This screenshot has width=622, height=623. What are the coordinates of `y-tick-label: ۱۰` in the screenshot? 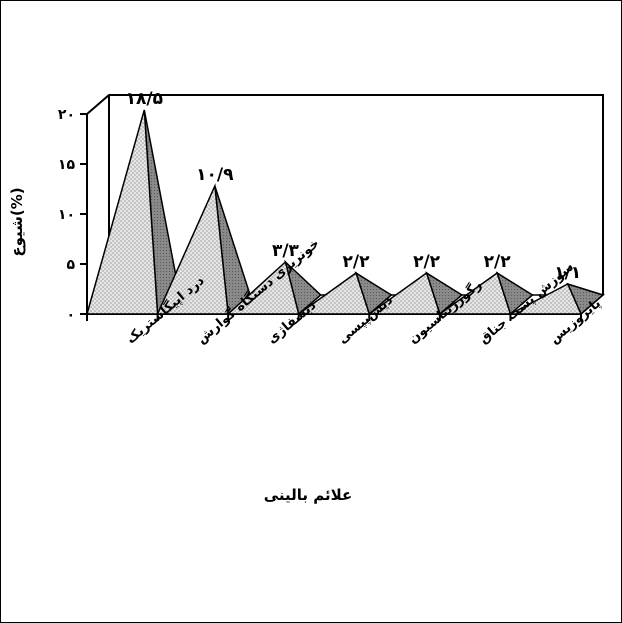 It's located at (66, 215).